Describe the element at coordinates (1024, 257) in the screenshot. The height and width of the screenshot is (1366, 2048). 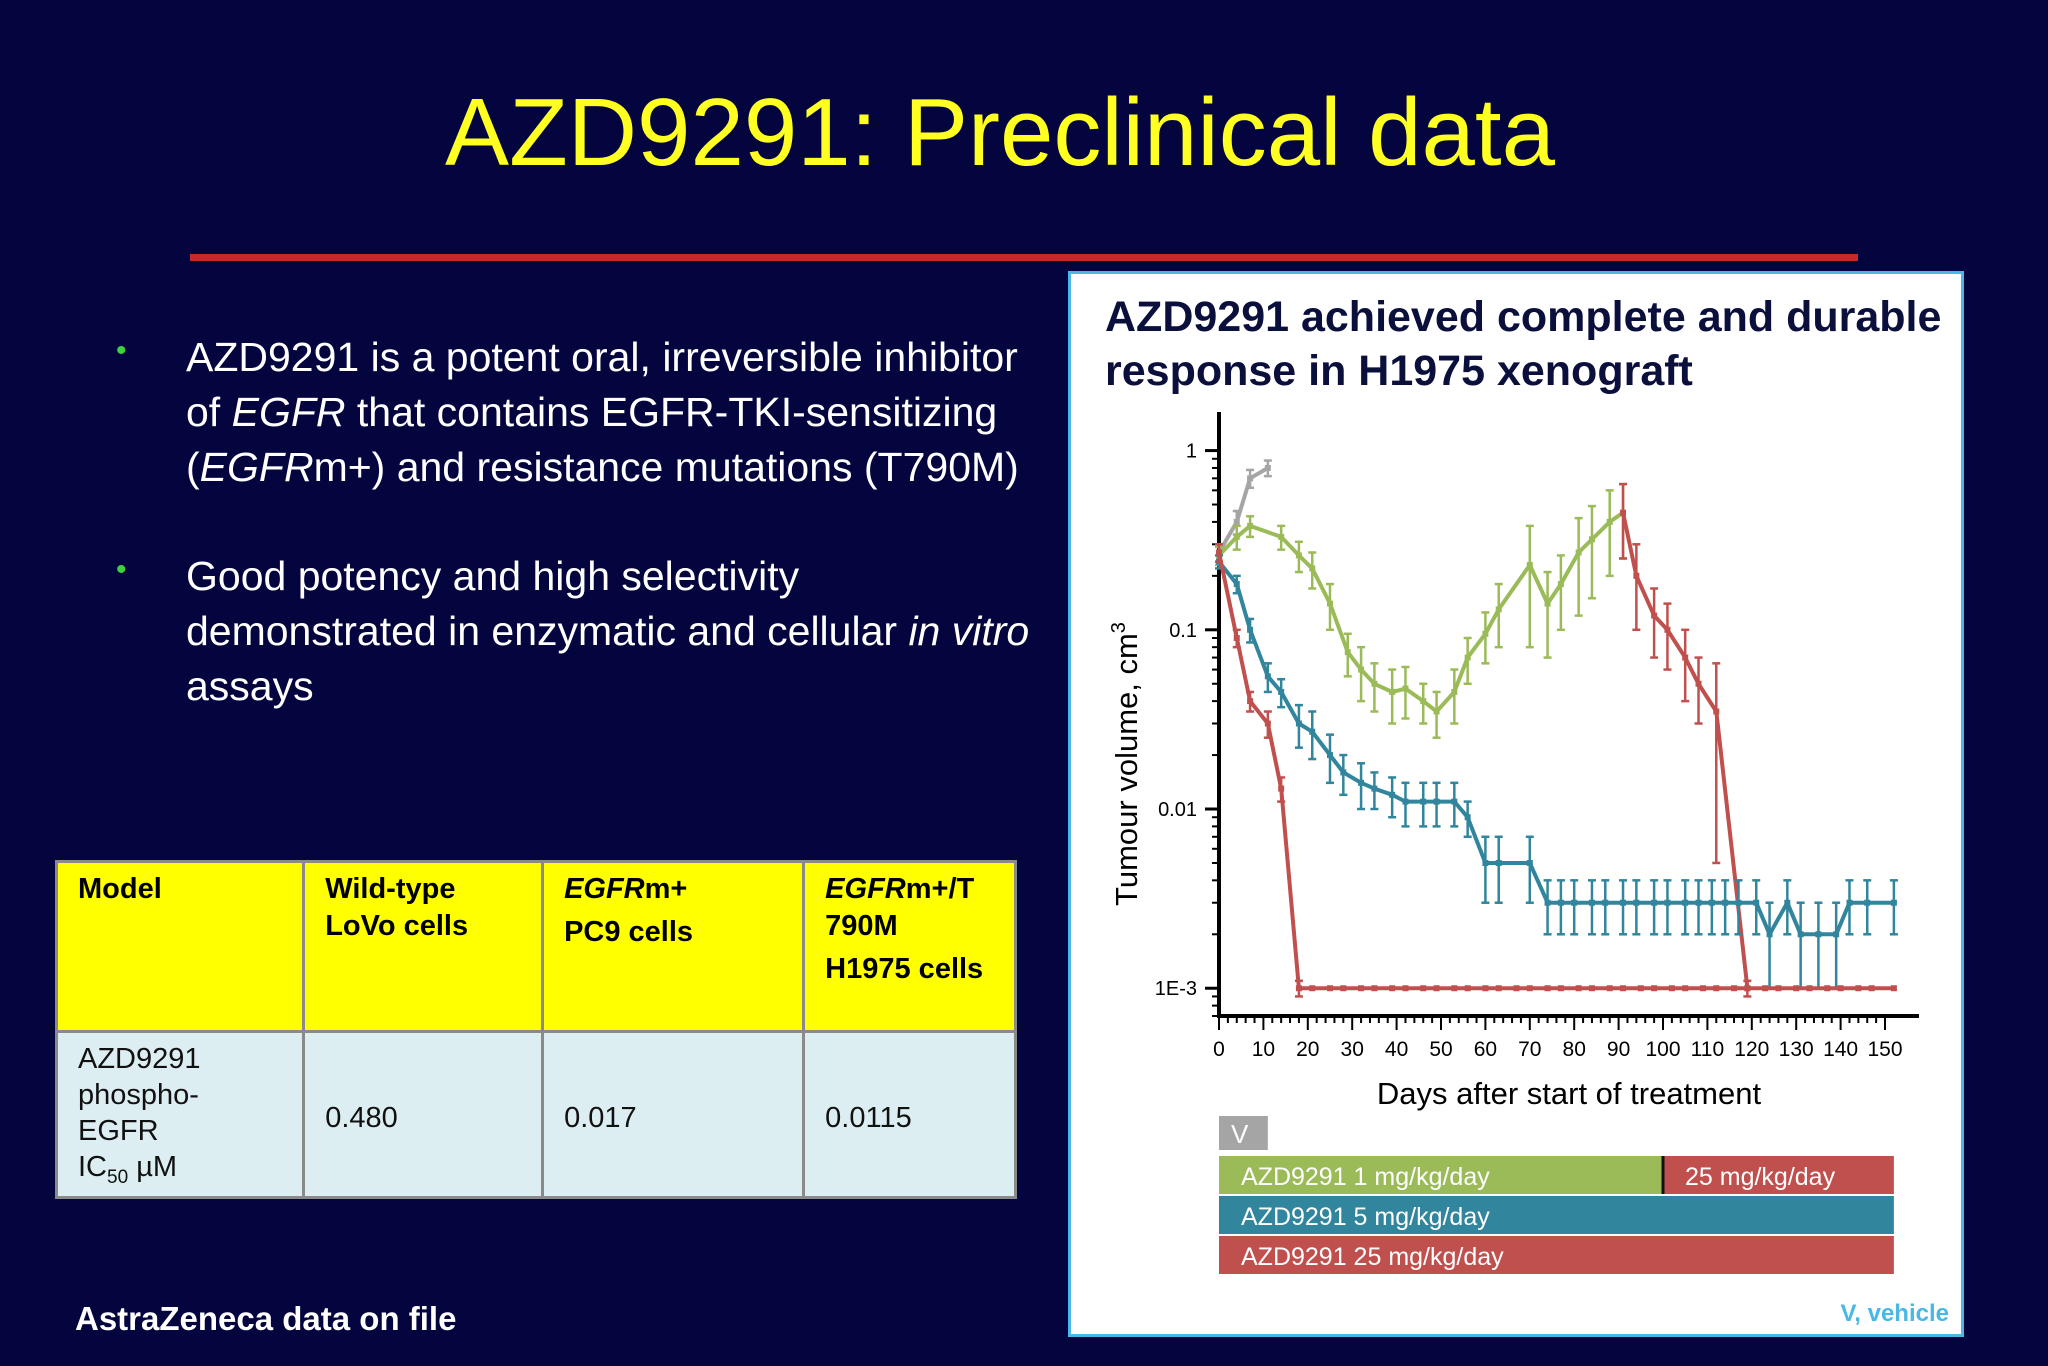
I see `title-divider` at that location.